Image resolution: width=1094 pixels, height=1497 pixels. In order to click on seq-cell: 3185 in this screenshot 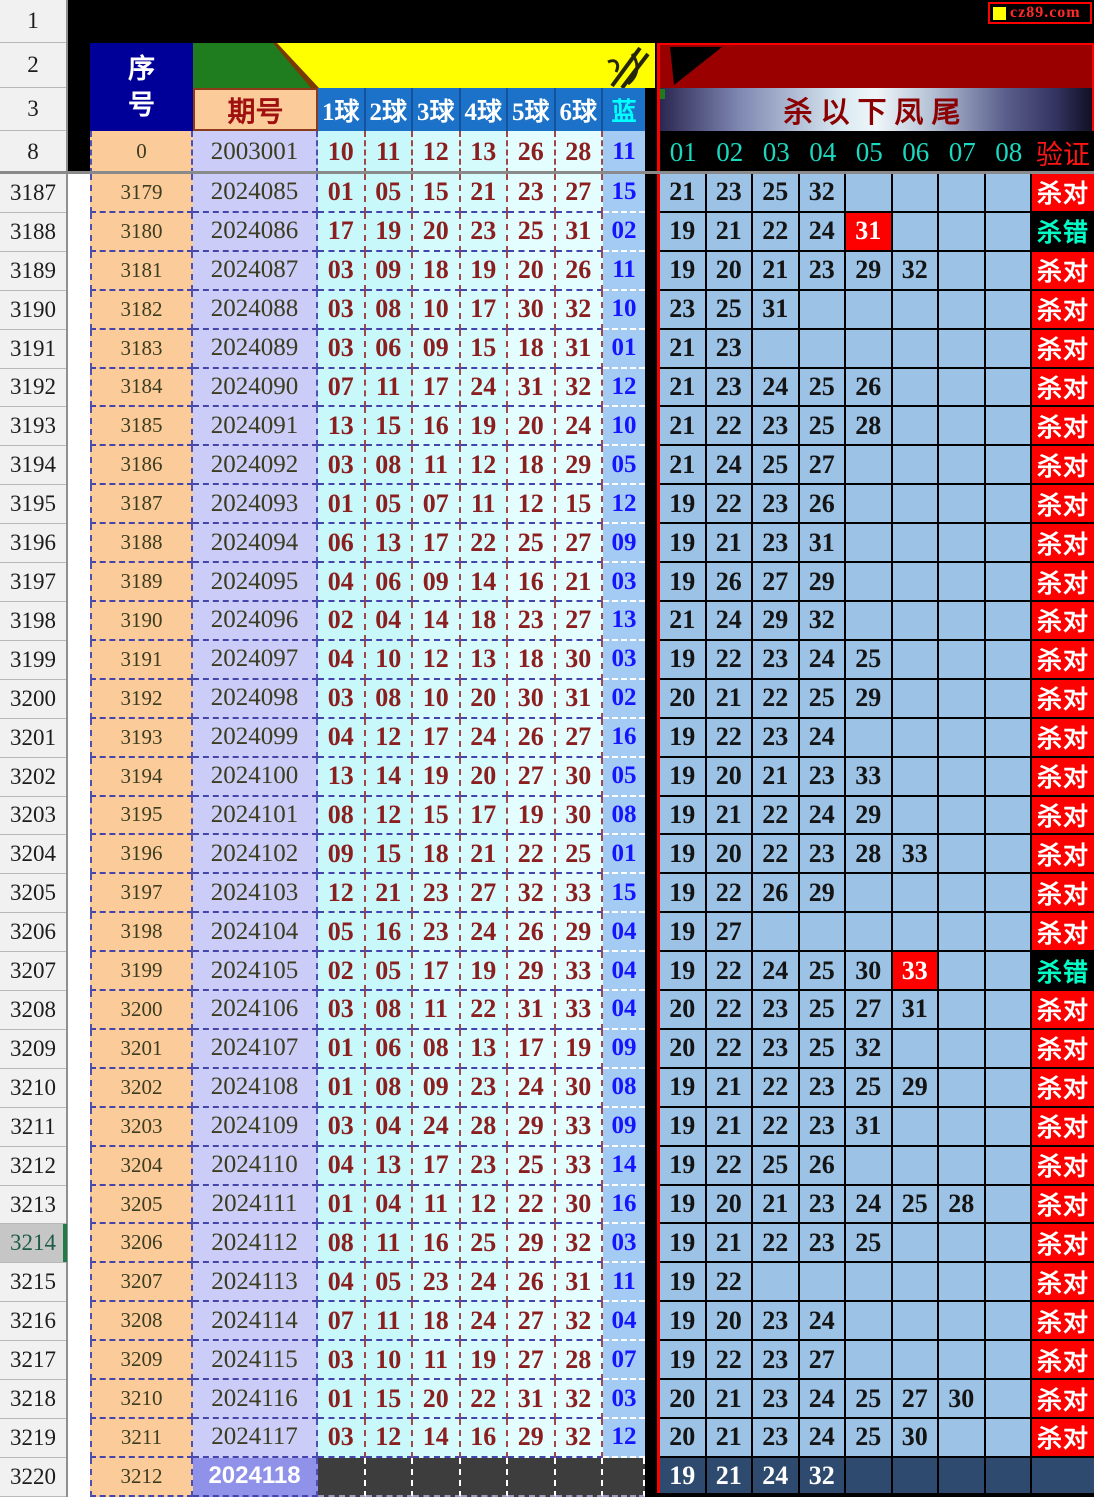, I will do `click(141, 427)`.